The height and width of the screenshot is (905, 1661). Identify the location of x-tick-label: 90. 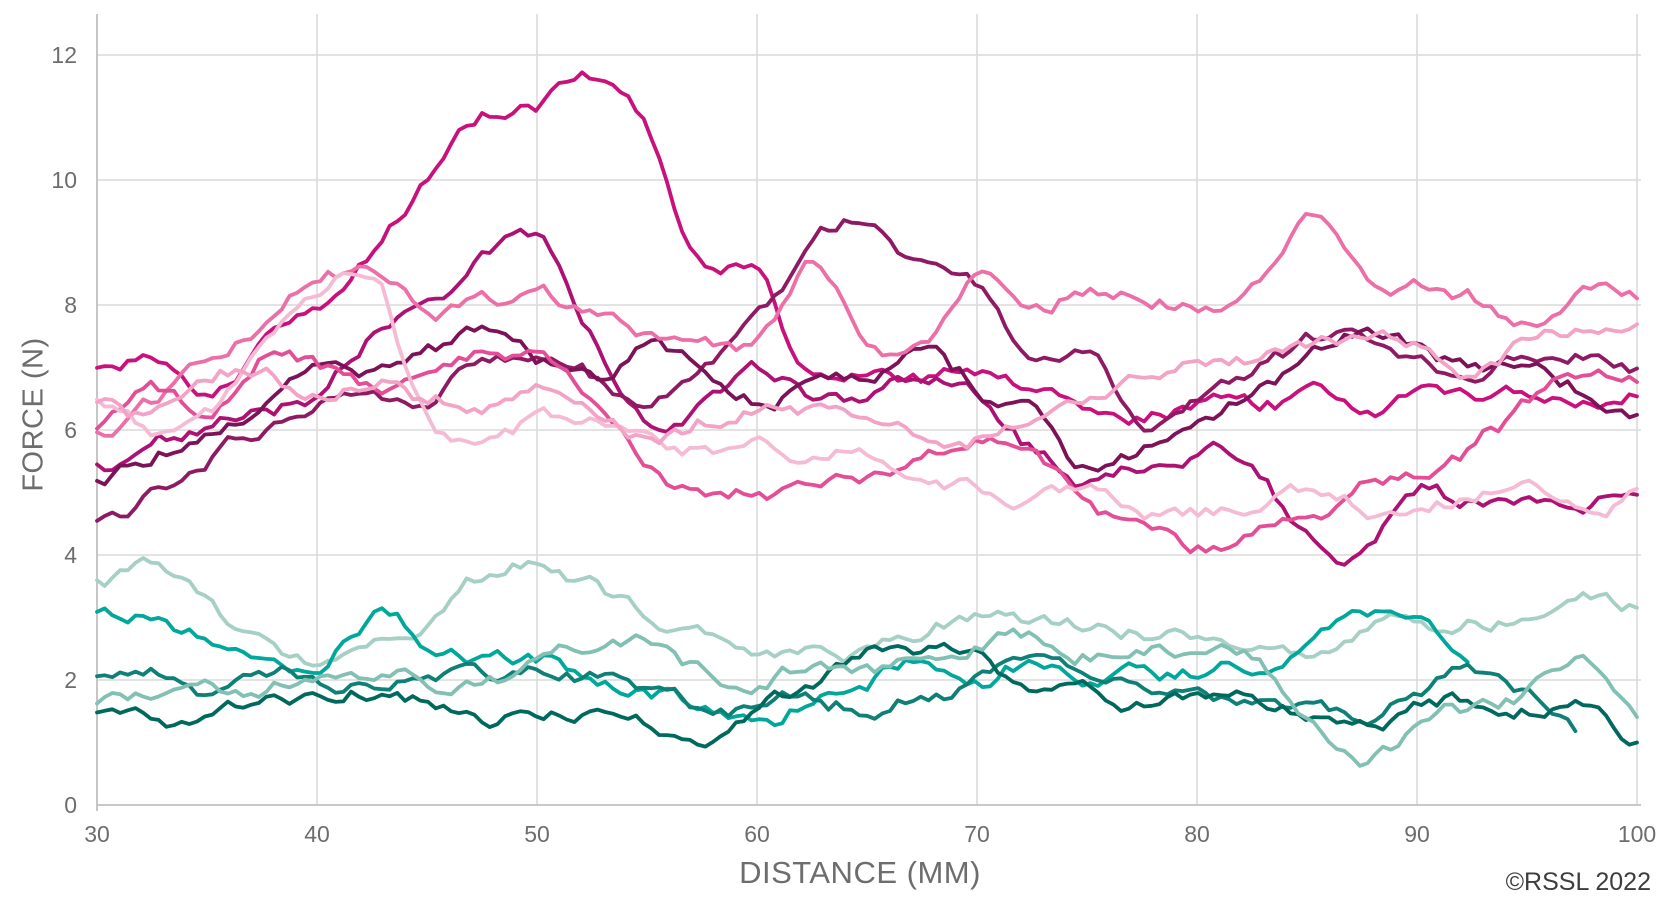
(1417, 834).